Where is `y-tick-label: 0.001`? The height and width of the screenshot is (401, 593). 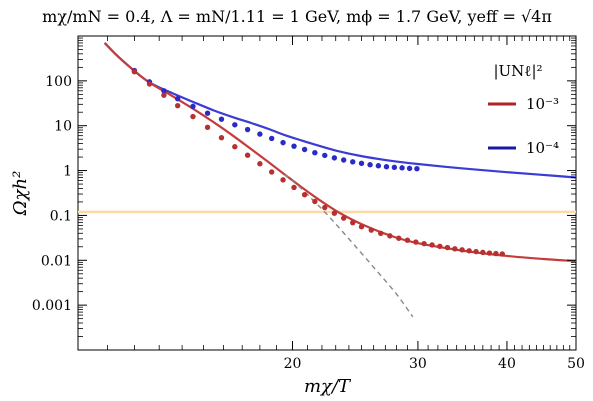
y-tick-label: 0.001 is located at coordinates (52, 306).